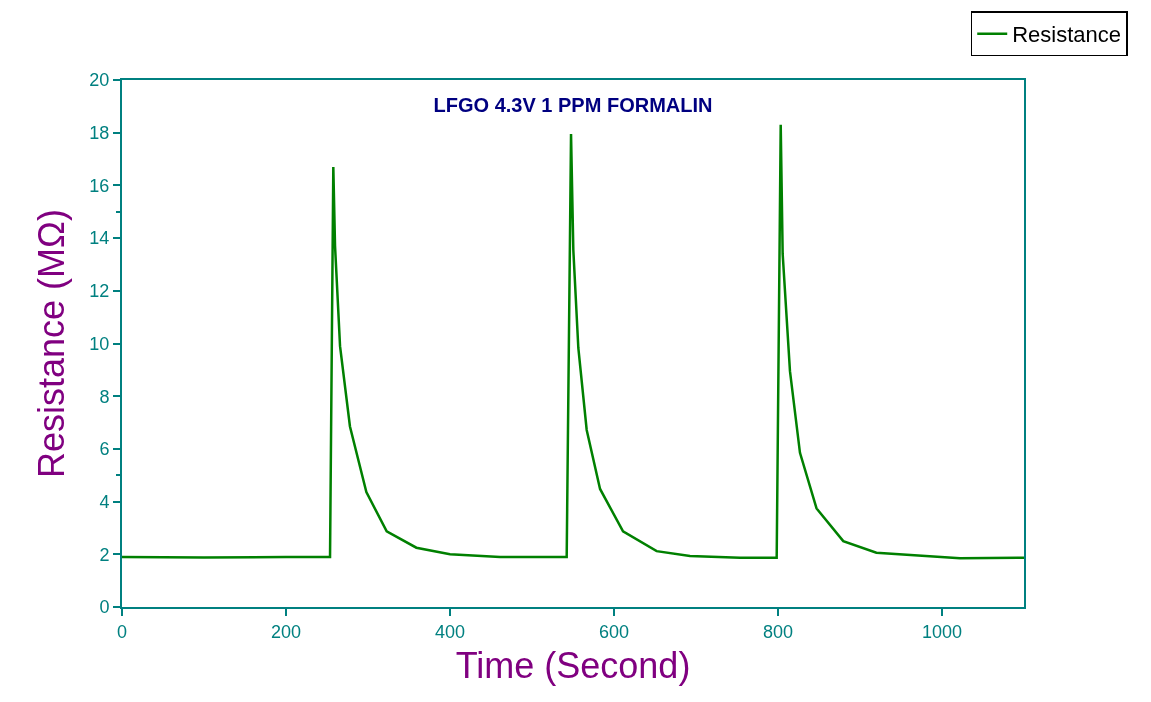 The image size is (1151, 702). Describe the element at coordinates (104, 501) in the screenshot. I see `y-tick-label: 4` at that location.